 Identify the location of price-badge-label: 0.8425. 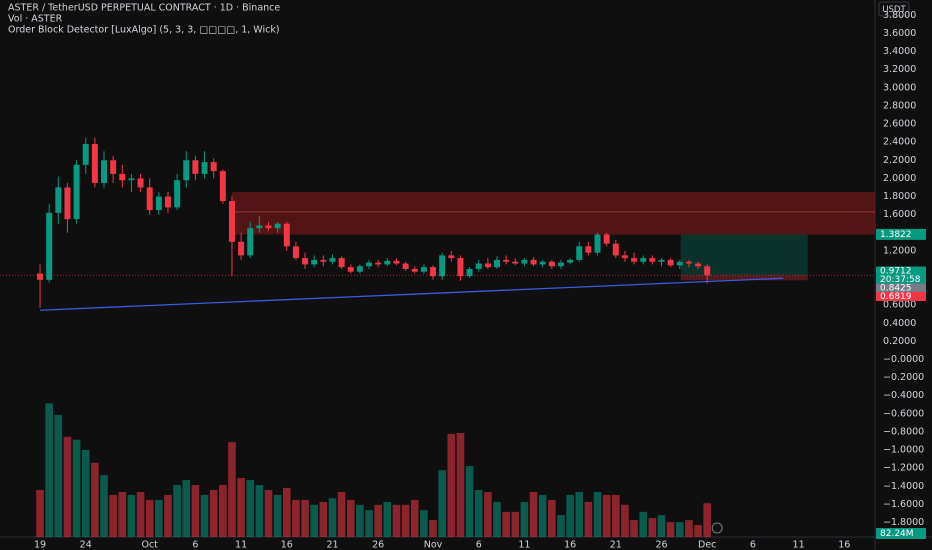
(896, 289).